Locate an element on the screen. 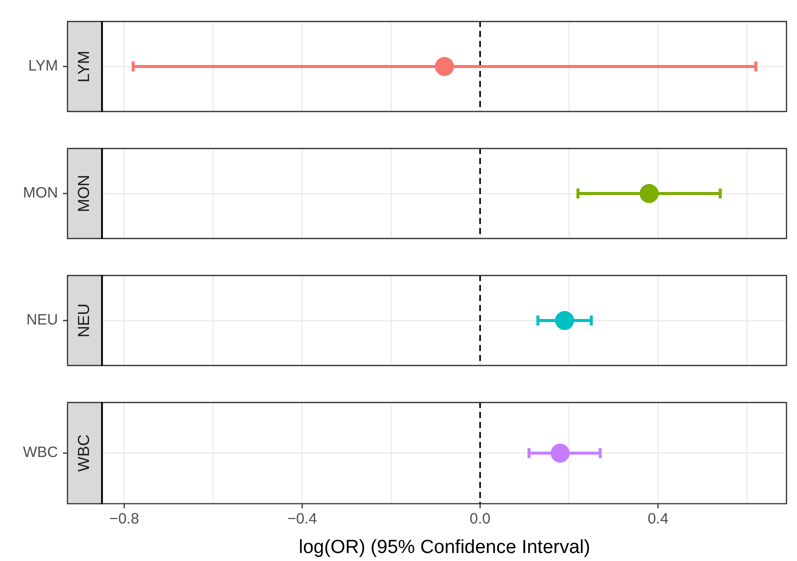 This screenshot has width=797, height=561. x-tick-label: −0.8 is located at coordinates (124, 519).